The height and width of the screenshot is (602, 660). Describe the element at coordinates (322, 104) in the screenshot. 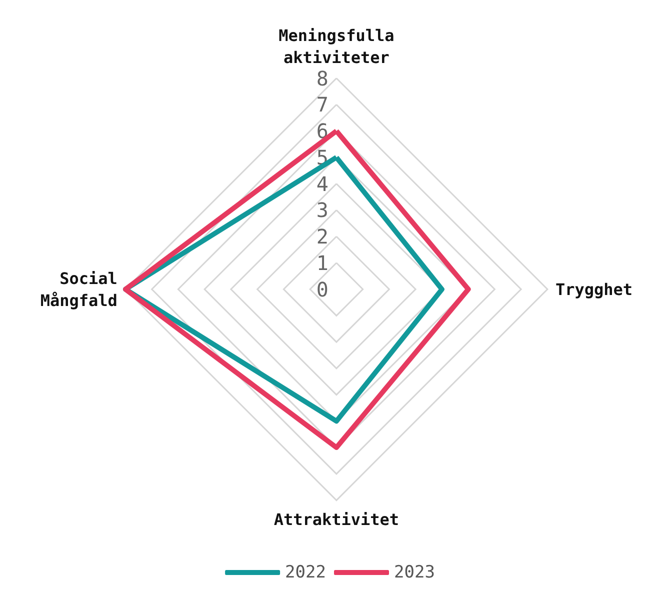

I see `y-tick-label: 7` at that location.